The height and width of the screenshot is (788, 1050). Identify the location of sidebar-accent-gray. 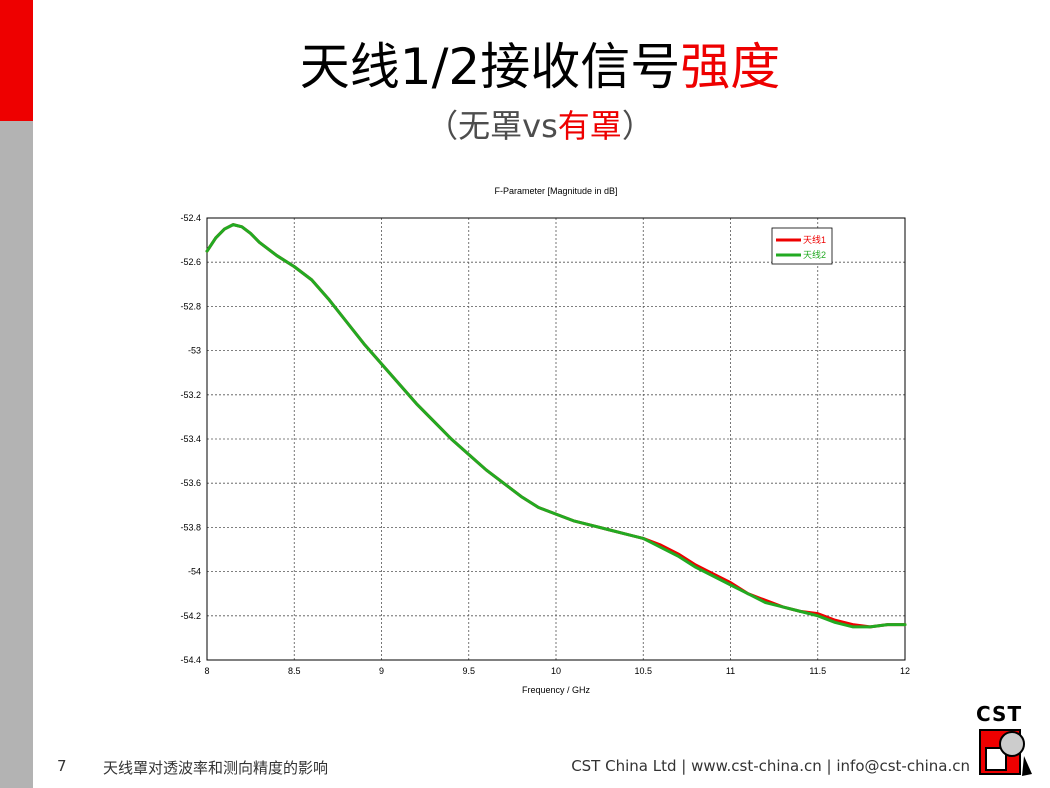
(16, 454).